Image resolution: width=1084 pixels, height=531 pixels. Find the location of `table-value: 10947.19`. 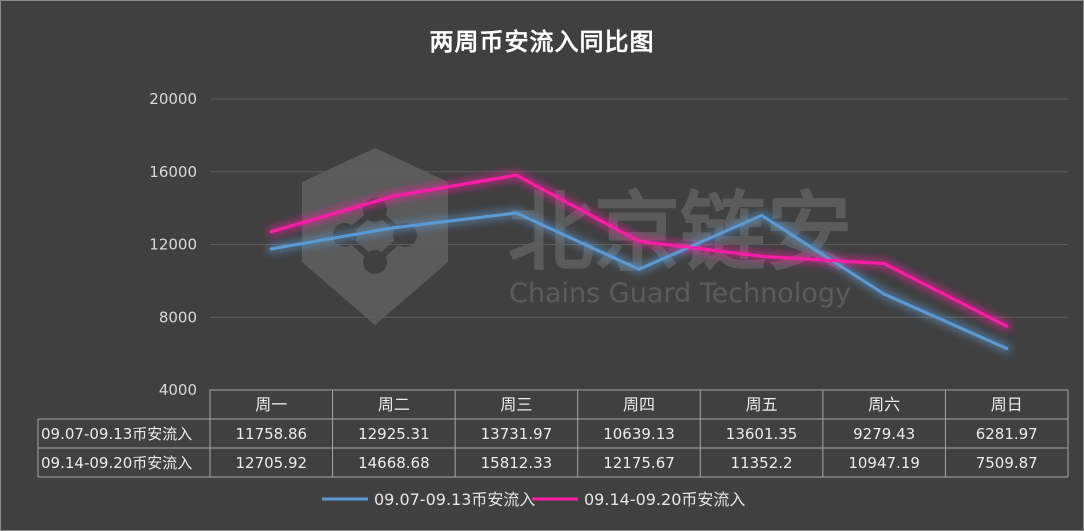

table-value: 10947.19 is located at coordinates (884, 463).